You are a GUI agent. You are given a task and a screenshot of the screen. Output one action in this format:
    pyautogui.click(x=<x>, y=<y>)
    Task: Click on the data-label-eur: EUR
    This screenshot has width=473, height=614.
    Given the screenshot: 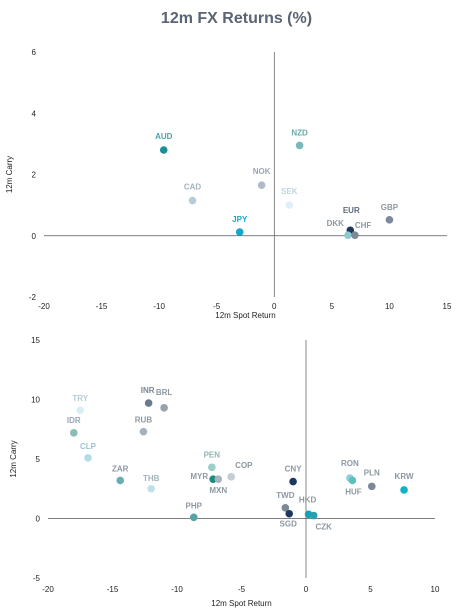 What is the action you would take?
    pyautogui.click(x=351, y=210)
    